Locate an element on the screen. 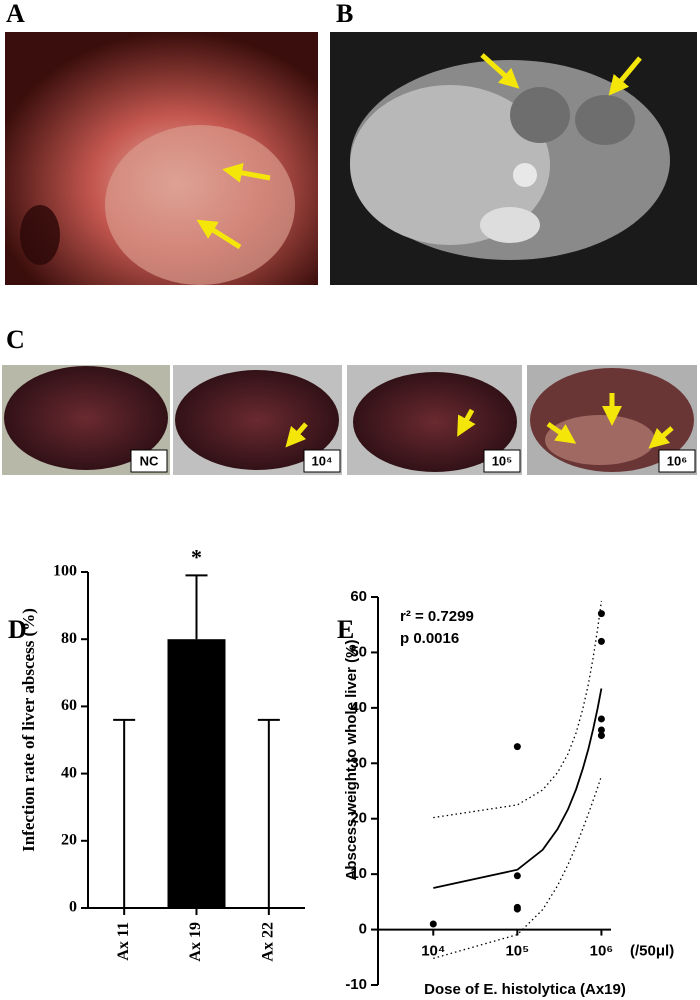 This screenshot has height=1000, width=700. fit-line is located at coordinates (518, 788).